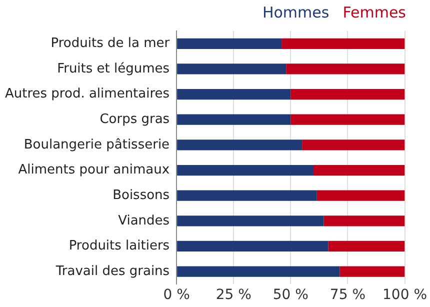 This screenshot has height=307, width=430. Describe the element at coordinates (234, 295) in the screenshot. I see `x-tick-label: 25 %` at that location.